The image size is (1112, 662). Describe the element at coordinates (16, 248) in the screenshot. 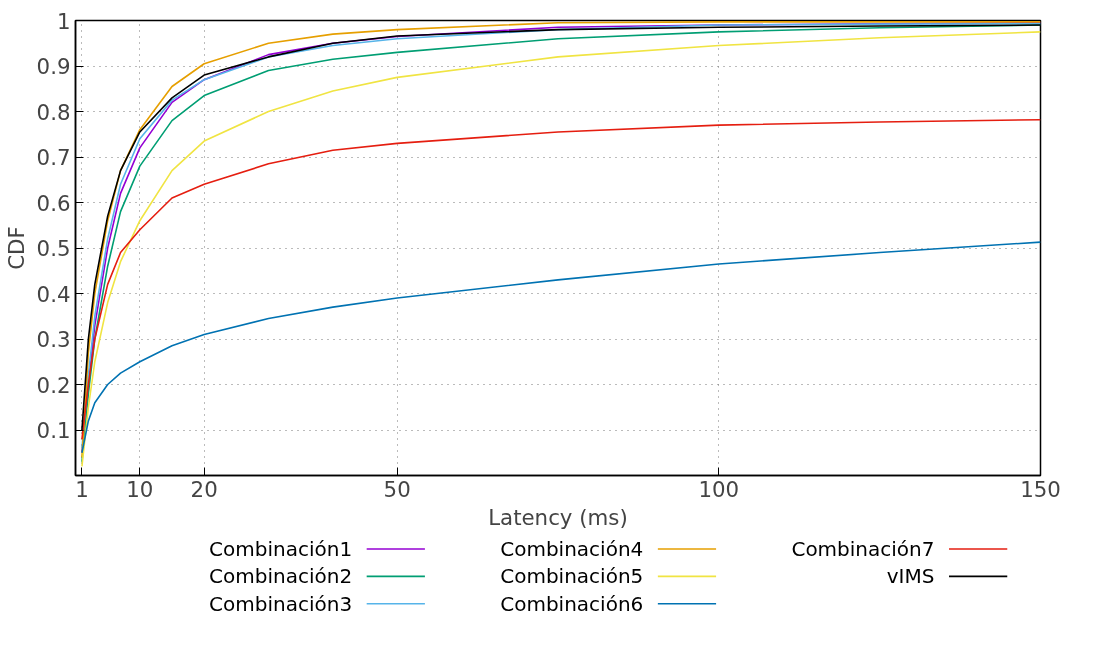

I see `y-axis-title: CDF` at that location.